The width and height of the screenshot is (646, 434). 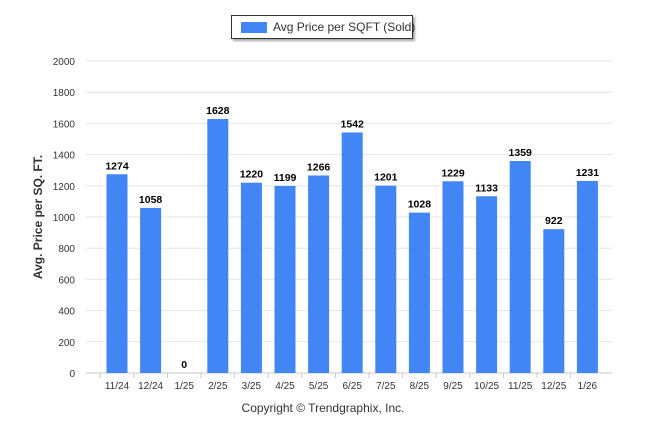 What do you see at coordinates (453, 386) in the screenshot?
I see `x-tick-label: 9/25` at bounding box center [453, 386].